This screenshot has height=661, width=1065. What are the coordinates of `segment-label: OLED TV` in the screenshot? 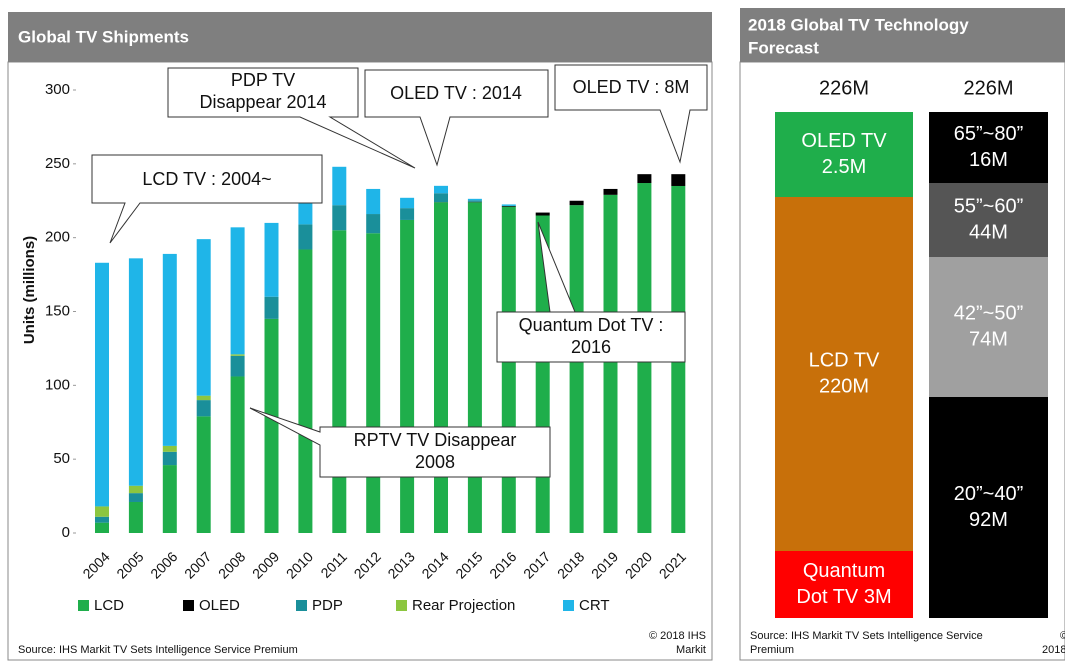 It's located at (844, 141).